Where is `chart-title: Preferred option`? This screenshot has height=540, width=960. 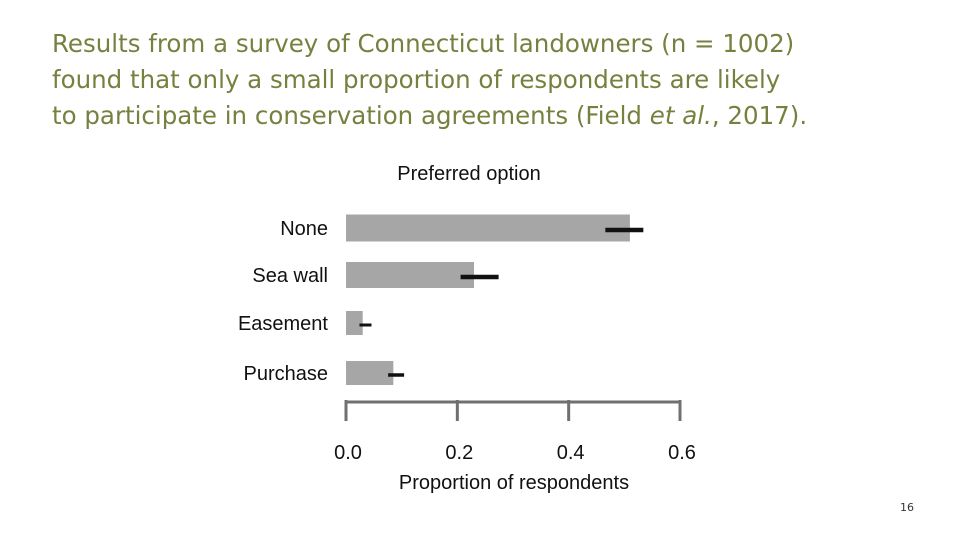 chart-title: Preferred option is located at coordinates (468, 174).